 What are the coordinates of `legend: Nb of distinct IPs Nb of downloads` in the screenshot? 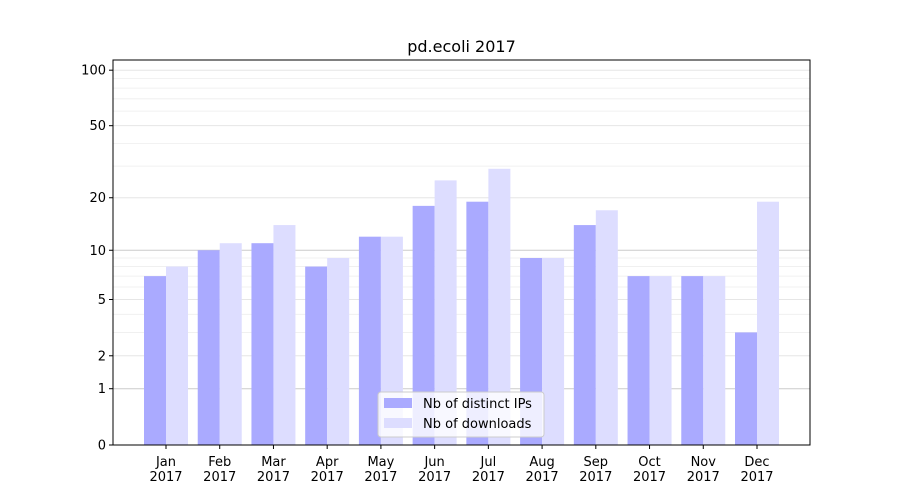 It's located at (461, 414).